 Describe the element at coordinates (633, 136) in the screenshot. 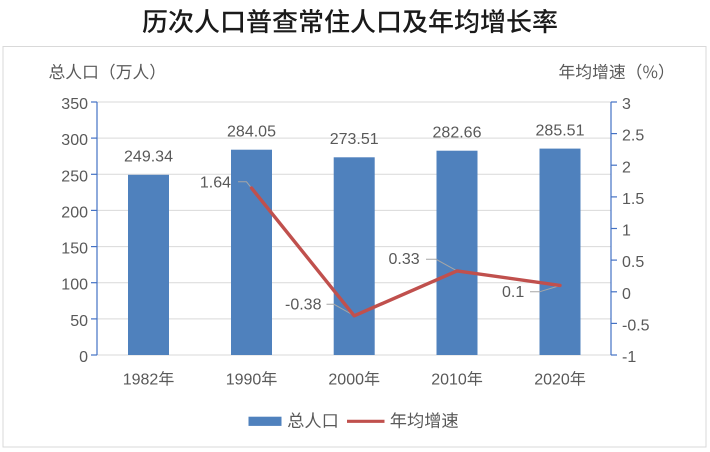

I see `svg-text: 2.5` at that location.